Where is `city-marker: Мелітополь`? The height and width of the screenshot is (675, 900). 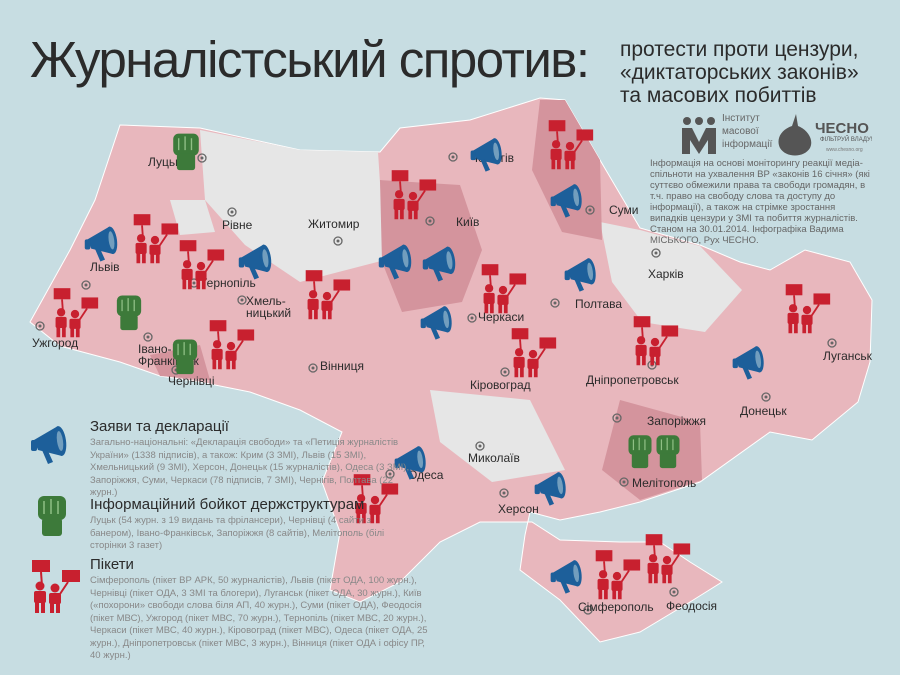
city-marker: Мелітополь is located at coordinates (657, 483).